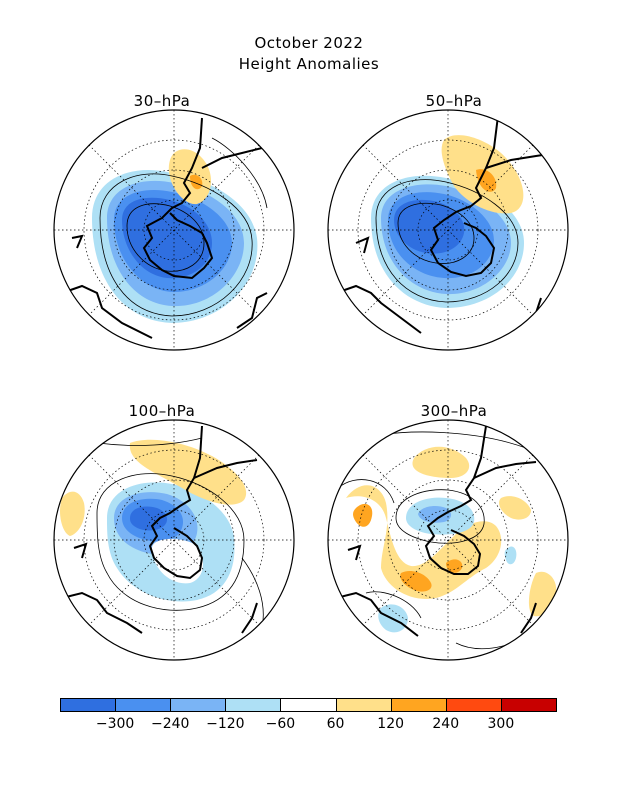 The height and width of the screenshot is (800, 618). Describe the element at coordinates (178, 561) in the screenshot. I see `neutral-region` at that location.